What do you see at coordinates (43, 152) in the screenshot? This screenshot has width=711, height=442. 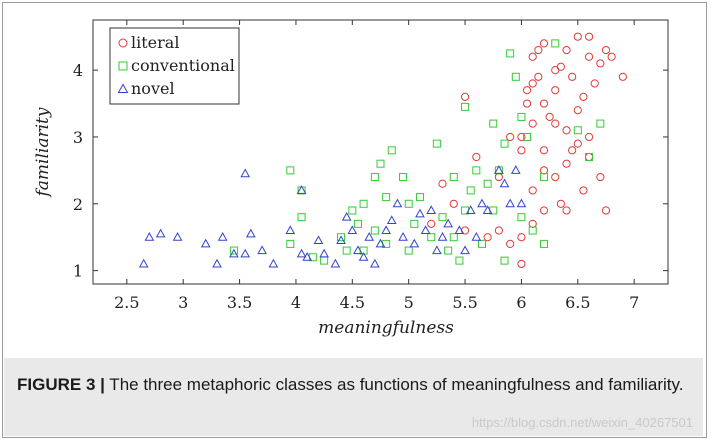 I see `y-axis-label: familiarity` at bounding box center [43, 152].